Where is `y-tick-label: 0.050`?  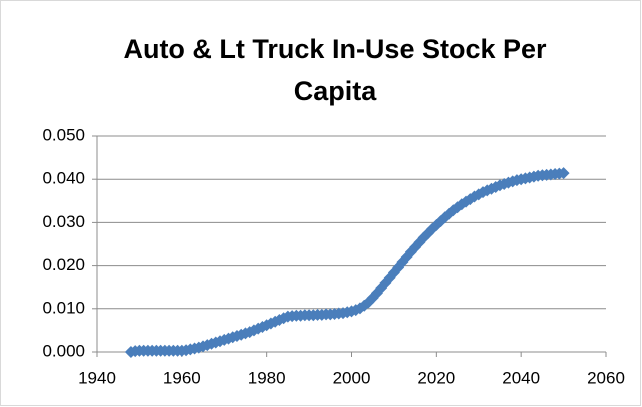
y-tick-label: 0.050 is located at coordinates (63, 134).